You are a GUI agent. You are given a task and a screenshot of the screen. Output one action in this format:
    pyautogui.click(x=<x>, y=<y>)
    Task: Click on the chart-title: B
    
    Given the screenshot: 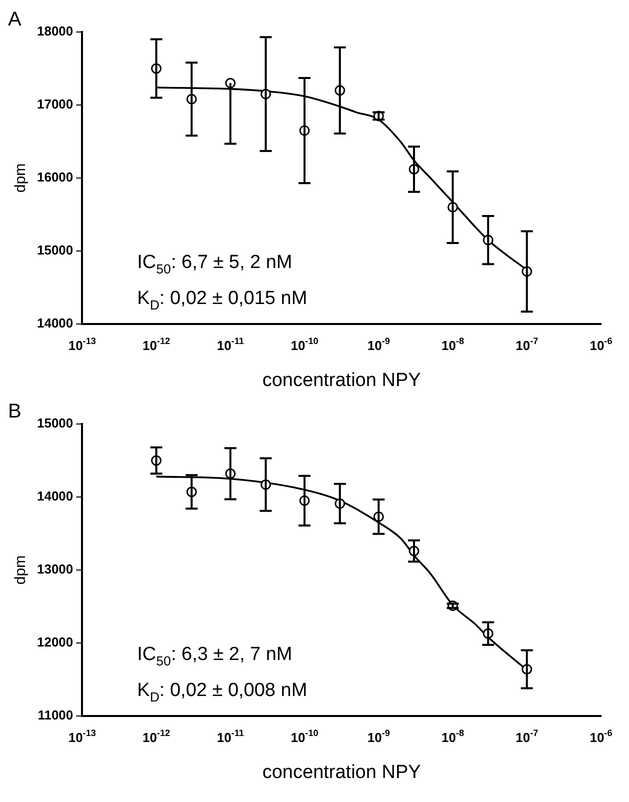 What is the action you would take?
    pyautogui.click(x=15, y=411)
    